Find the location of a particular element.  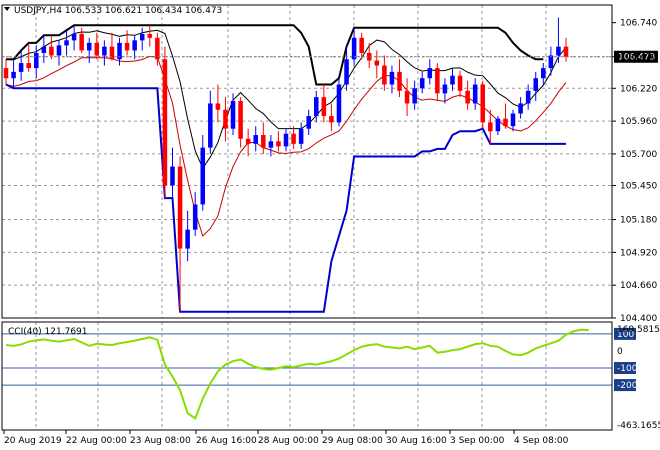

y-tick-label: 104.400 is located at coordinates (638, 319).